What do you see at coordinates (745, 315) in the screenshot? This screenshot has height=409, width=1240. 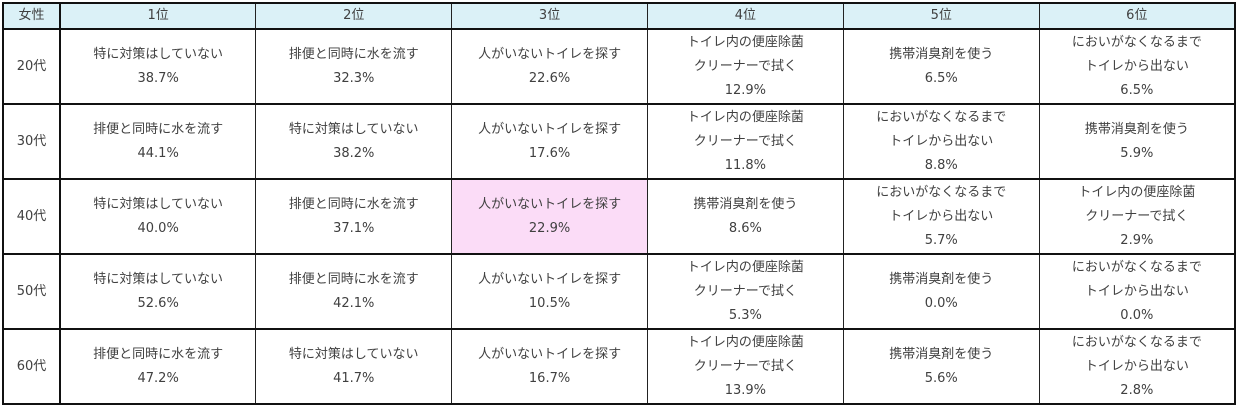 I see `percentage-value: 5.3%` at bounding box center [745, 315].